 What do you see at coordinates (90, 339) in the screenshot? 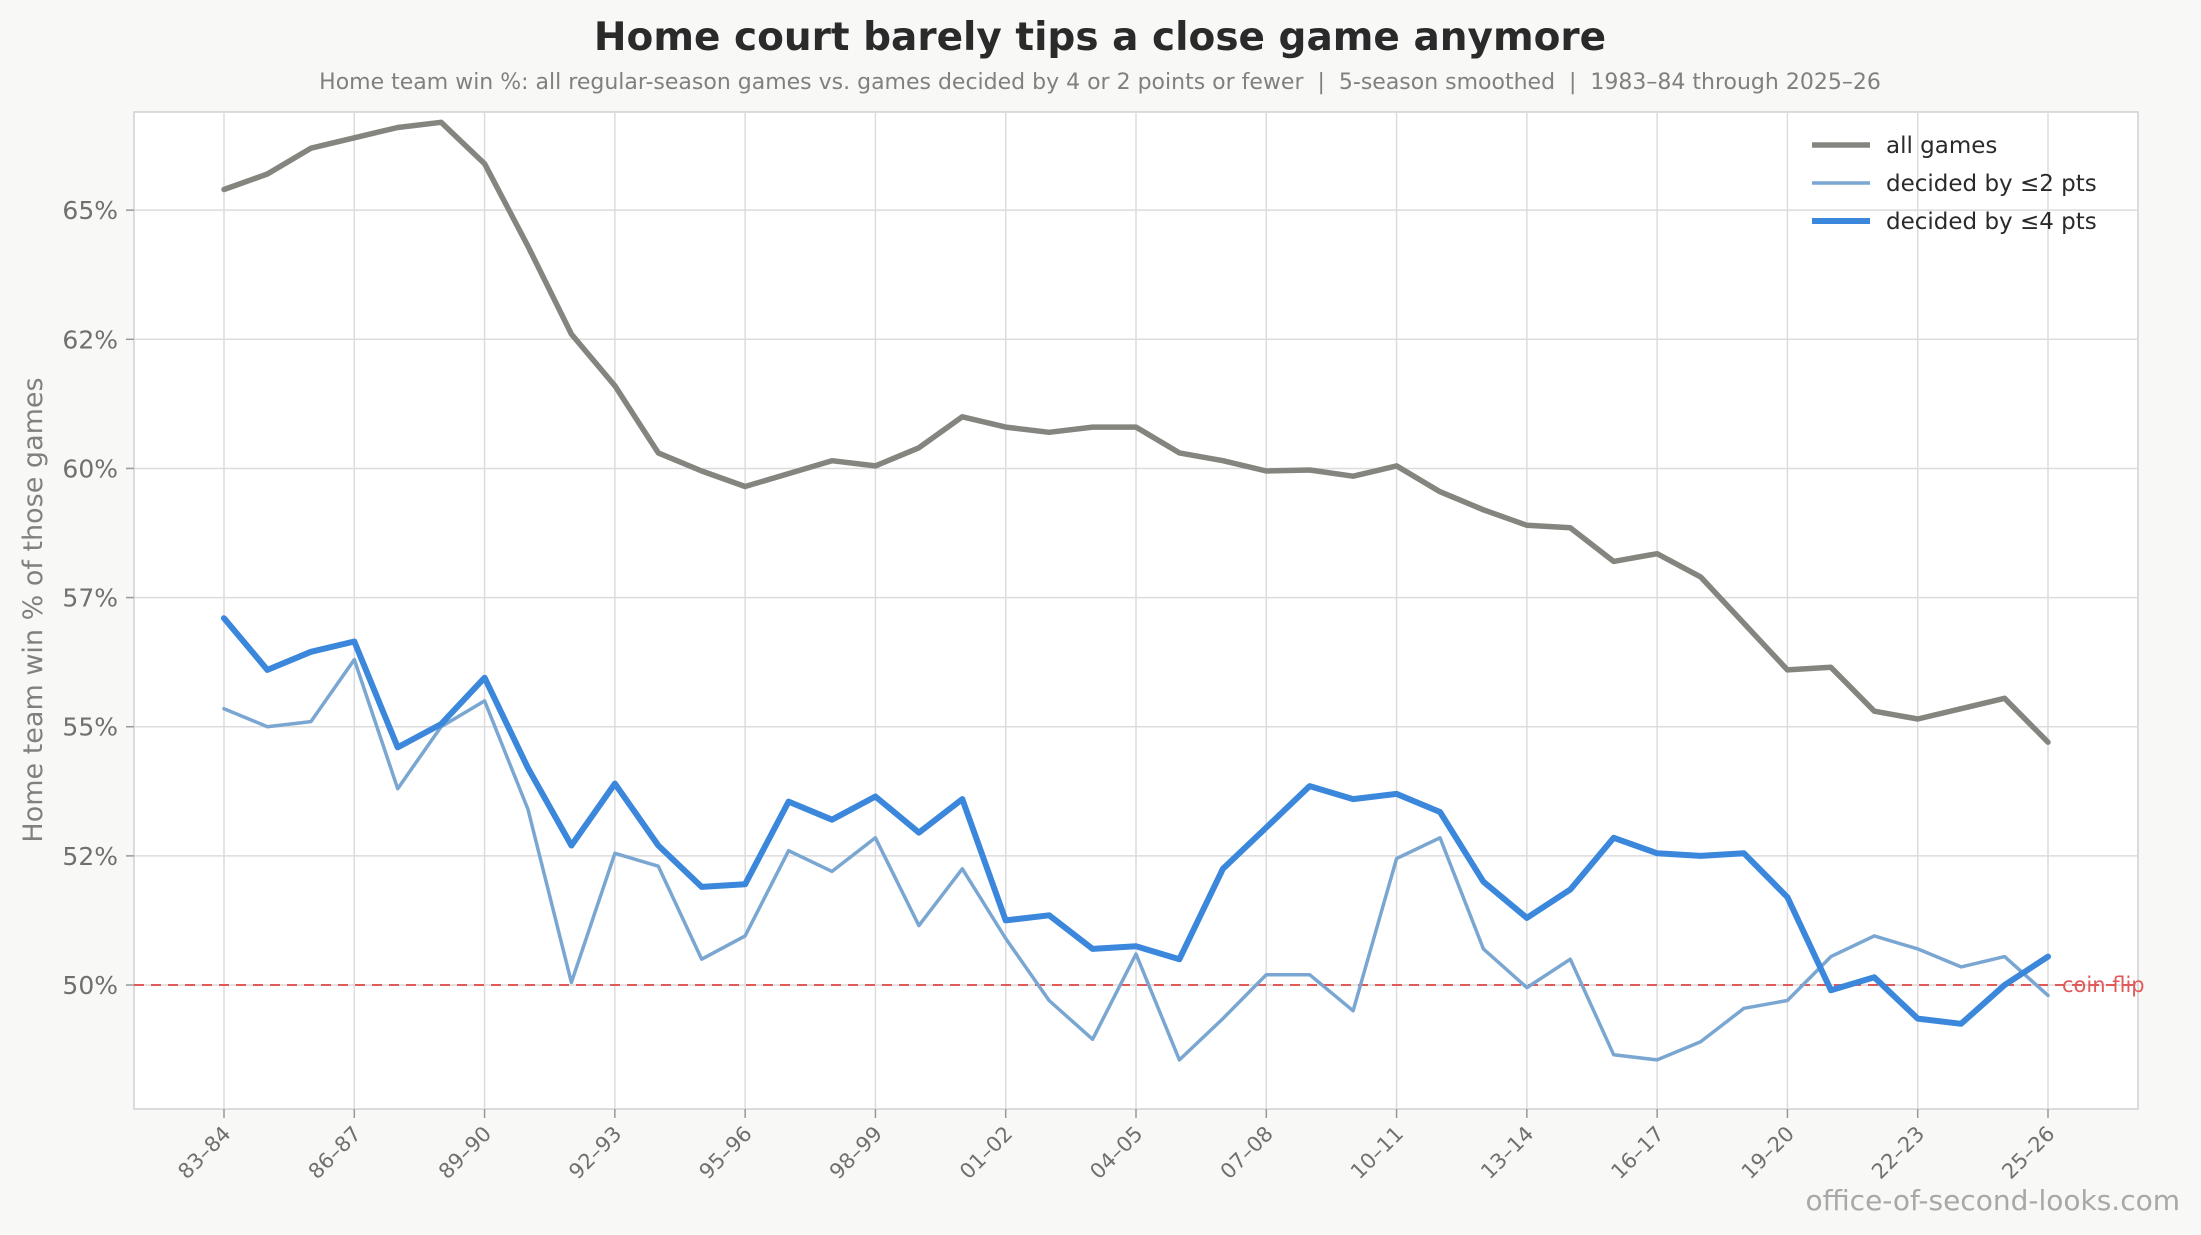
I see `y-tick-label: 62%` at bounding box center [90, 339].